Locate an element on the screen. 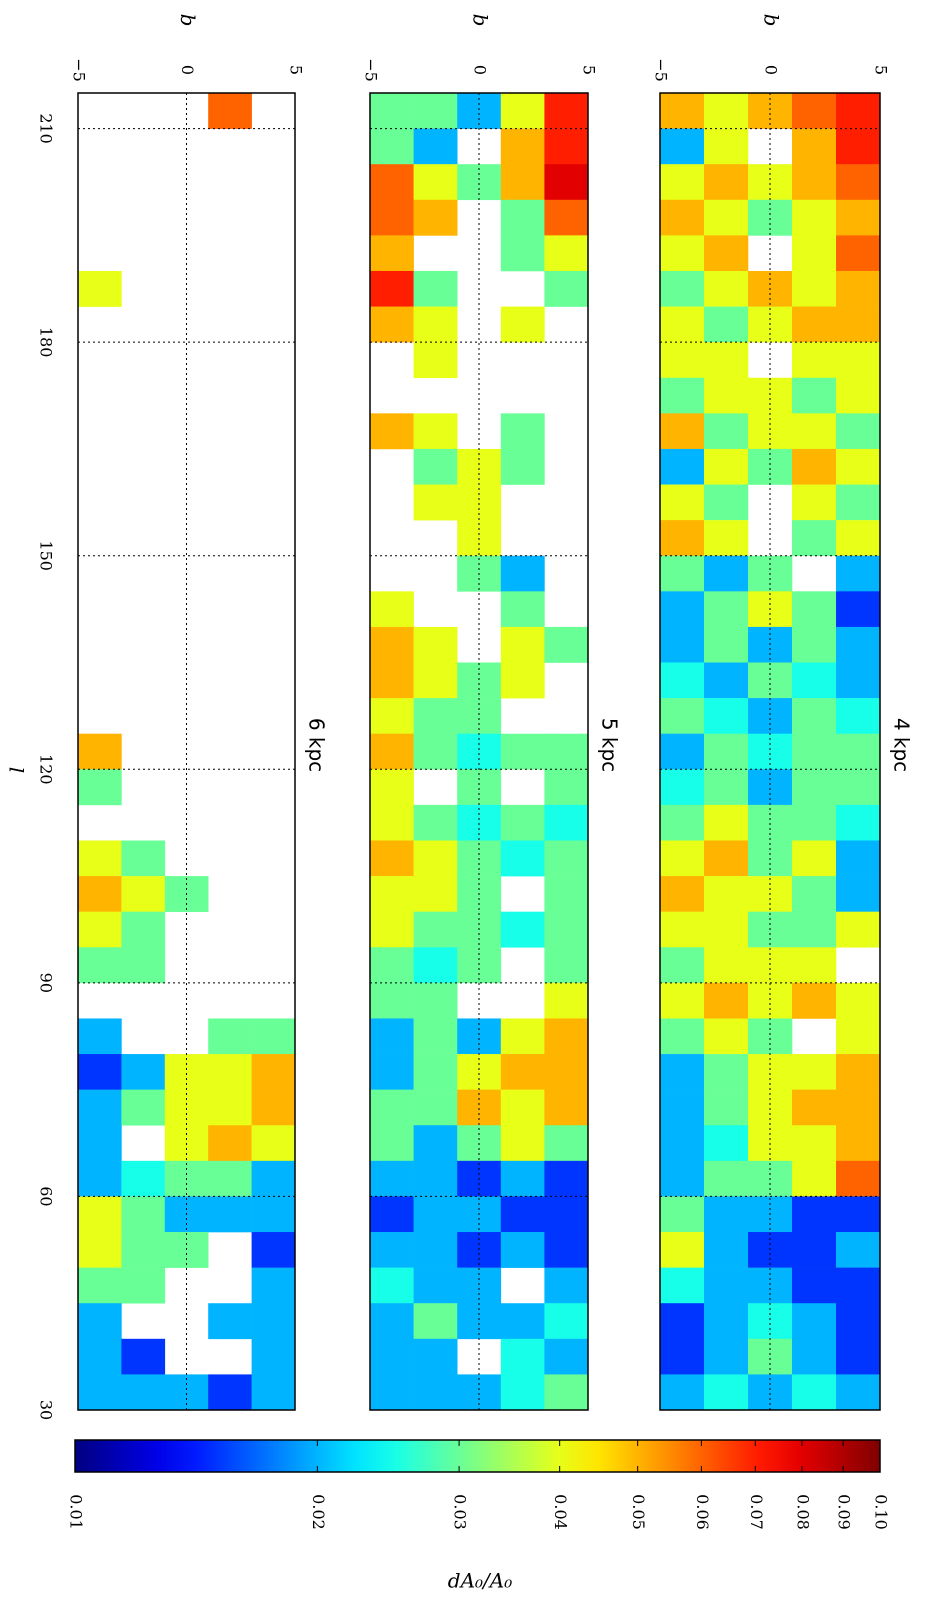 The width and height of the screenshot is (933, 1604). b-axis-label: b is located at coordinates (481, 20).